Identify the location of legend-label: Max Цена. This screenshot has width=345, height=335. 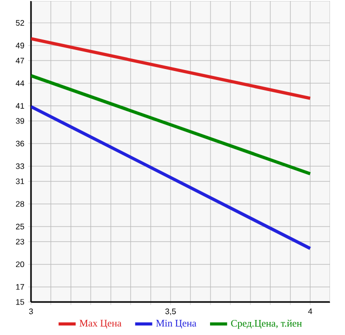
(101, 324).